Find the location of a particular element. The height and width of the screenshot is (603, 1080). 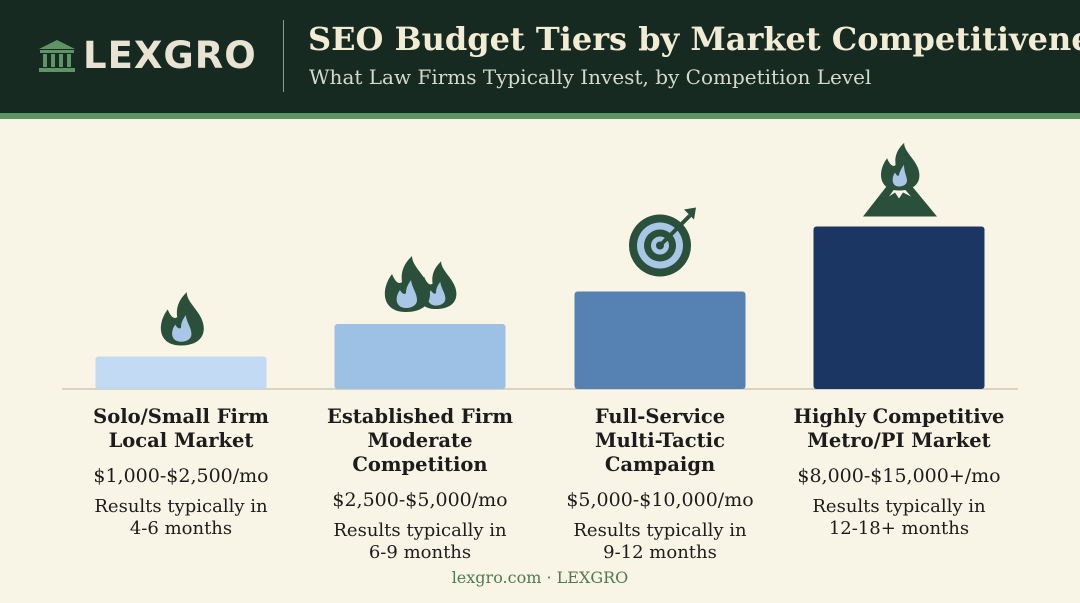

tier-results: Results typically in 6-9 months is located at coordinates (420, 541).